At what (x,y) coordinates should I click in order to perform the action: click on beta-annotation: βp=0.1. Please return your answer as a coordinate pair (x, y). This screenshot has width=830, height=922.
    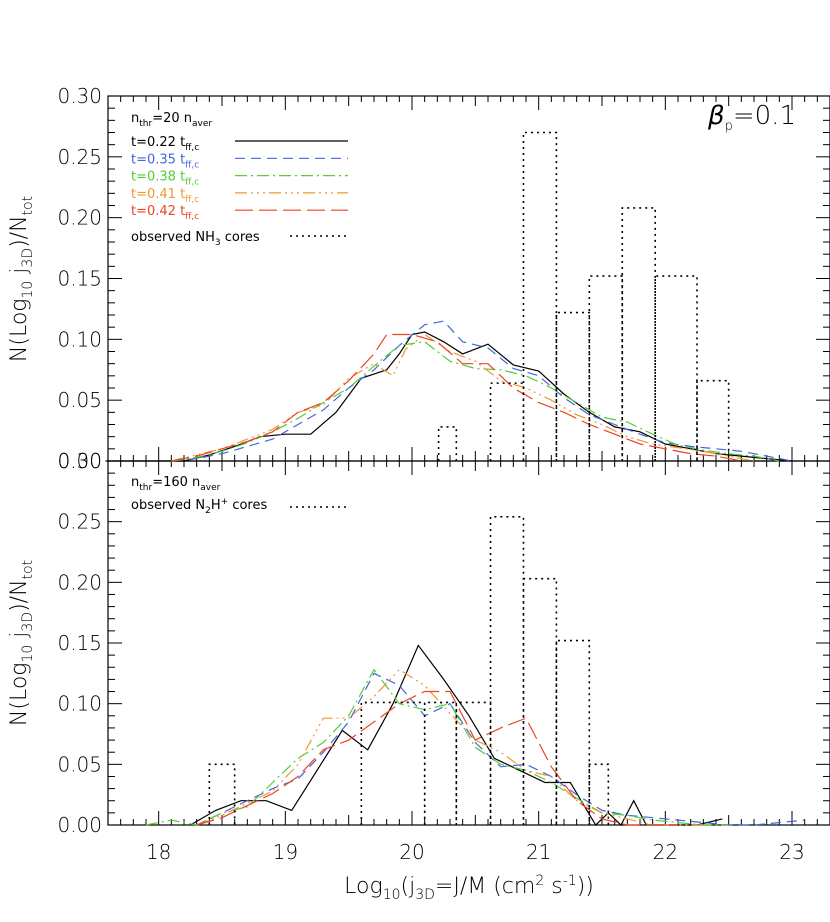
    Looking at the image, I should click on (751, 117).